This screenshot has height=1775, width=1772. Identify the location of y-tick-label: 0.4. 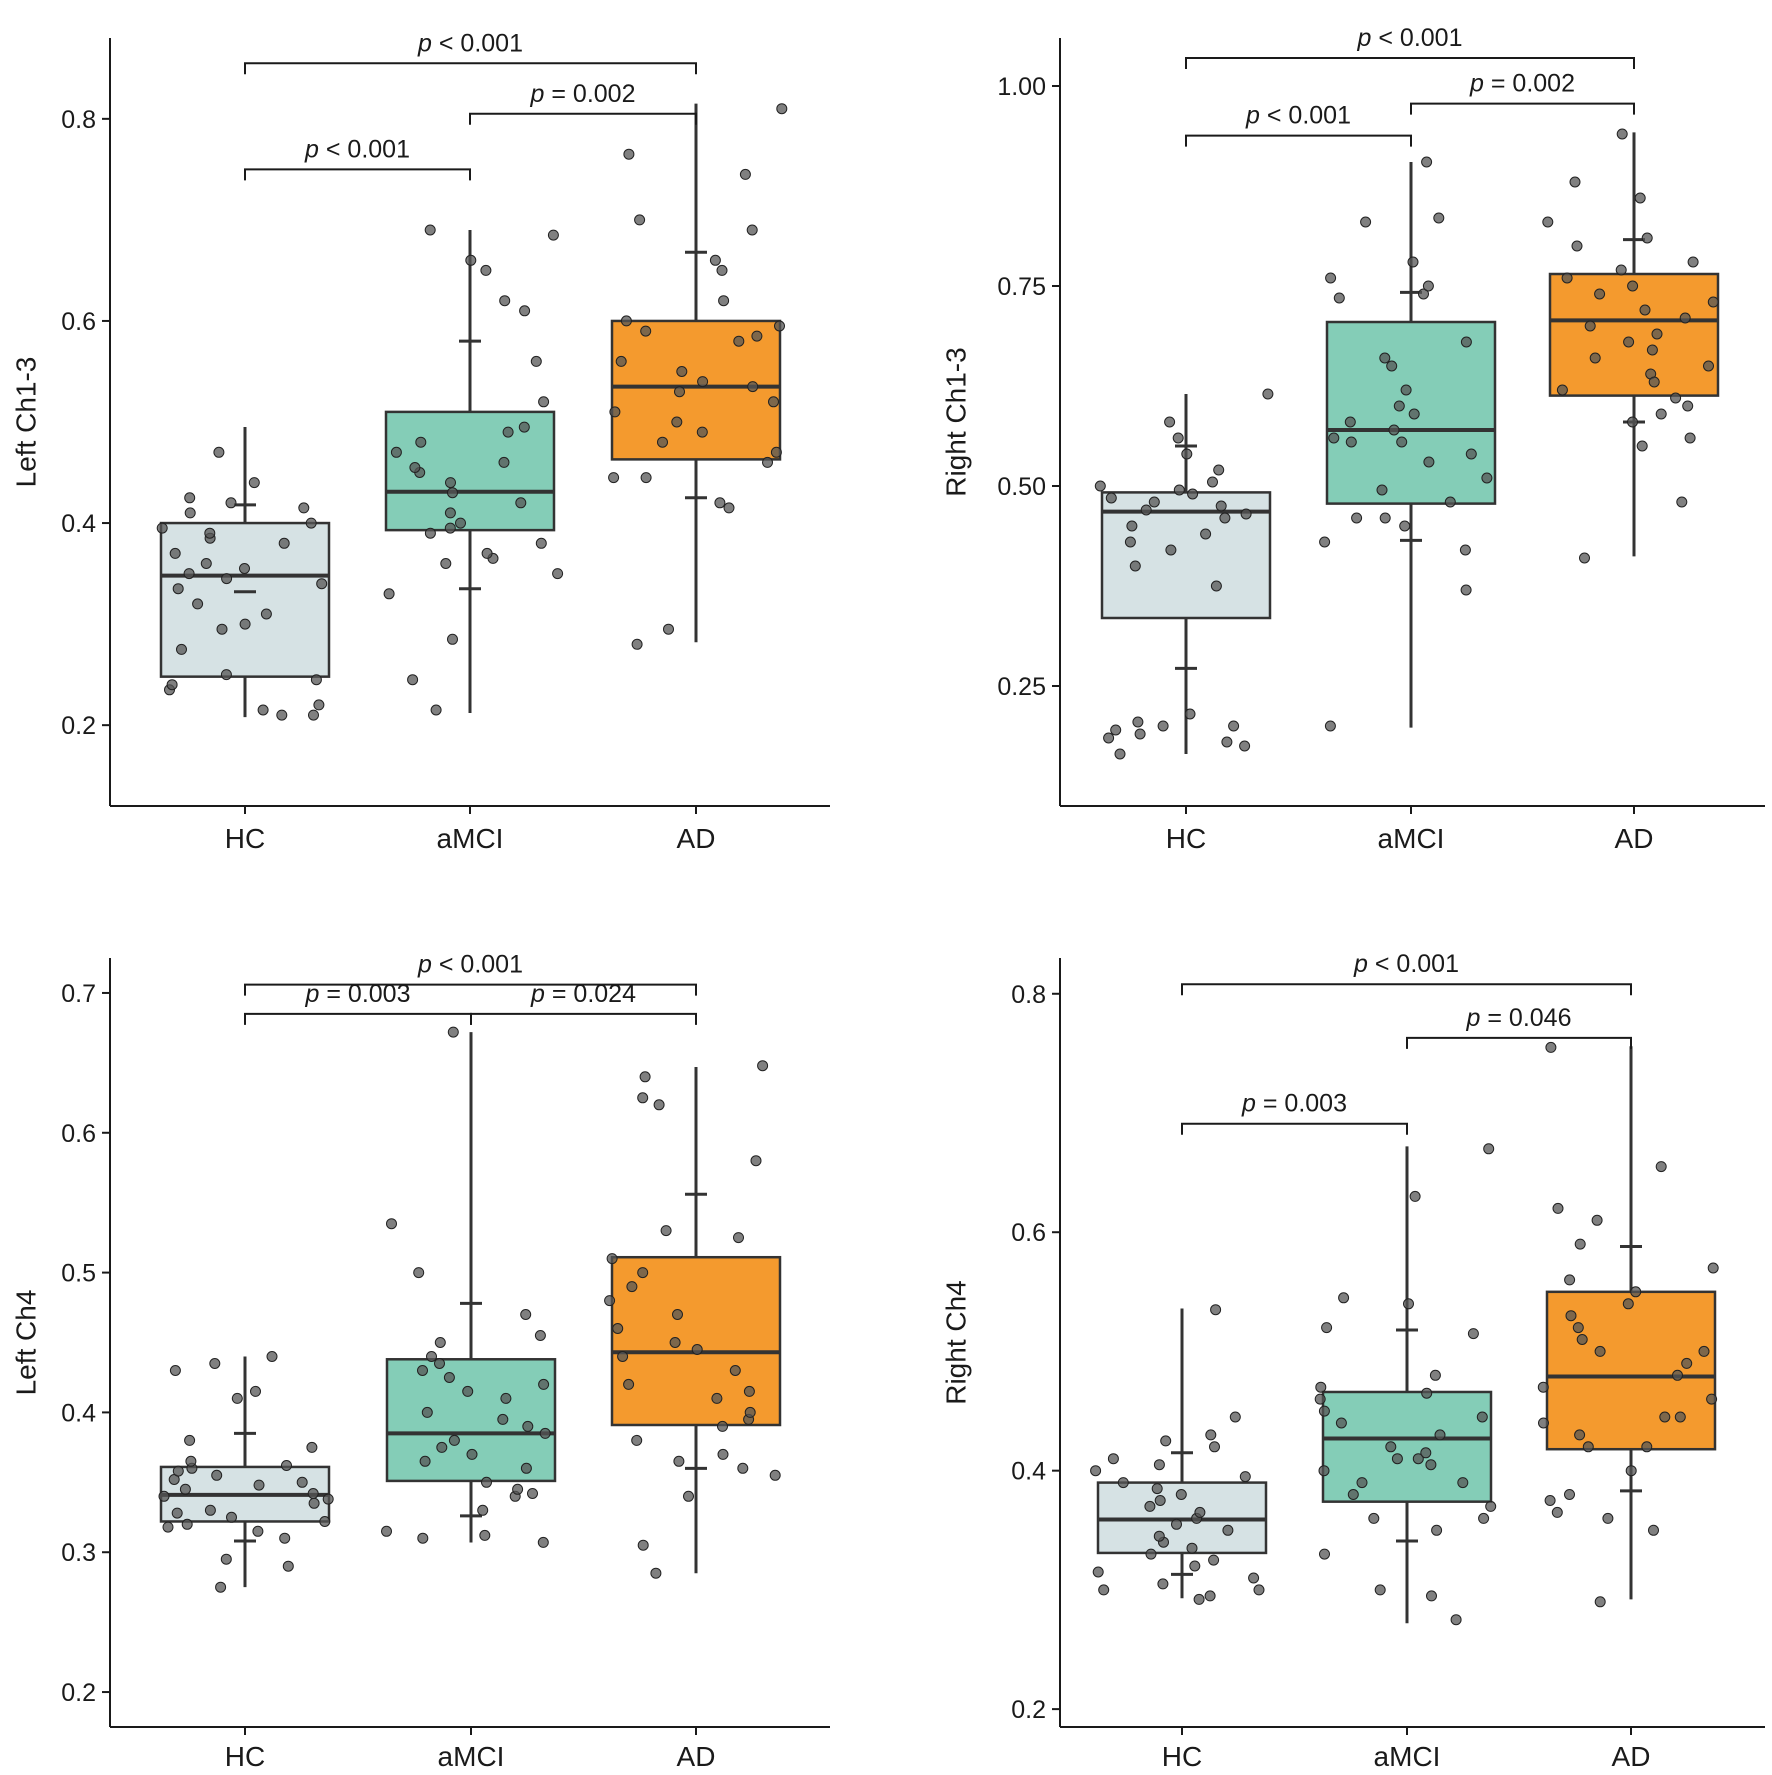
(1028, 1472).